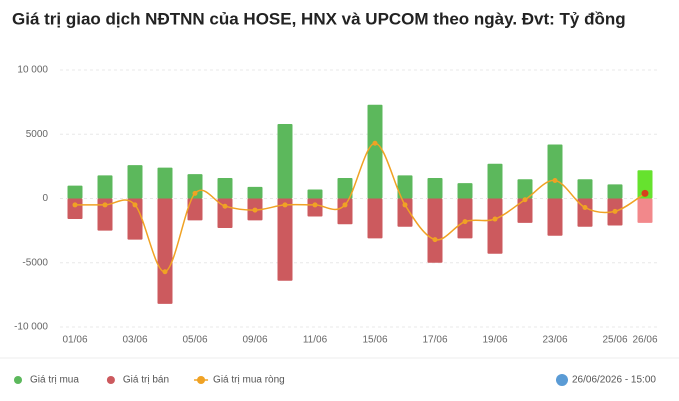 Image resolution: width=679 pixels, height=401 pixels. What do you see at coordinates (614, 340) in the screenshot?
I see `x-tick-label: 25/06` at bounding box center [614, 340].